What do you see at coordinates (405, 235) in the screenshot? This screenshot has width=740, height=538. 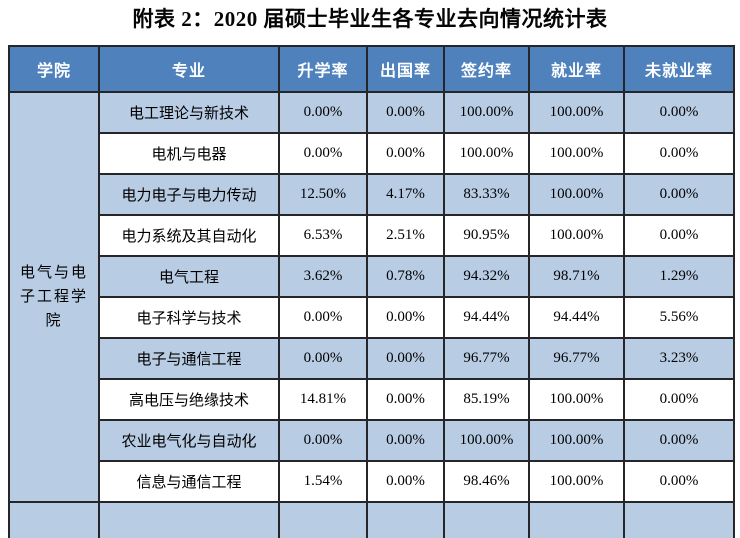 I see `rate-cell: 2.51%` at bounding box center [405, 235].